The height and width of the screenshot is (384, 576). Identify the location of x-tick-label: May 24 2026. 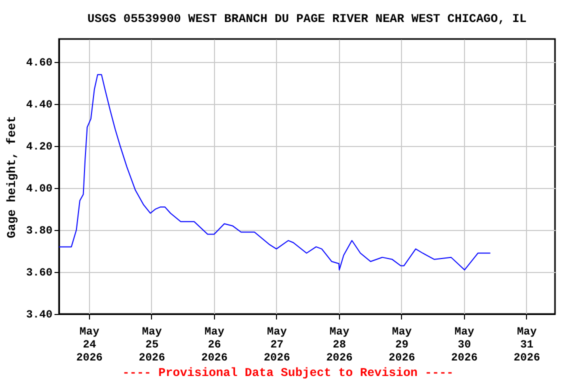
(89, 345).